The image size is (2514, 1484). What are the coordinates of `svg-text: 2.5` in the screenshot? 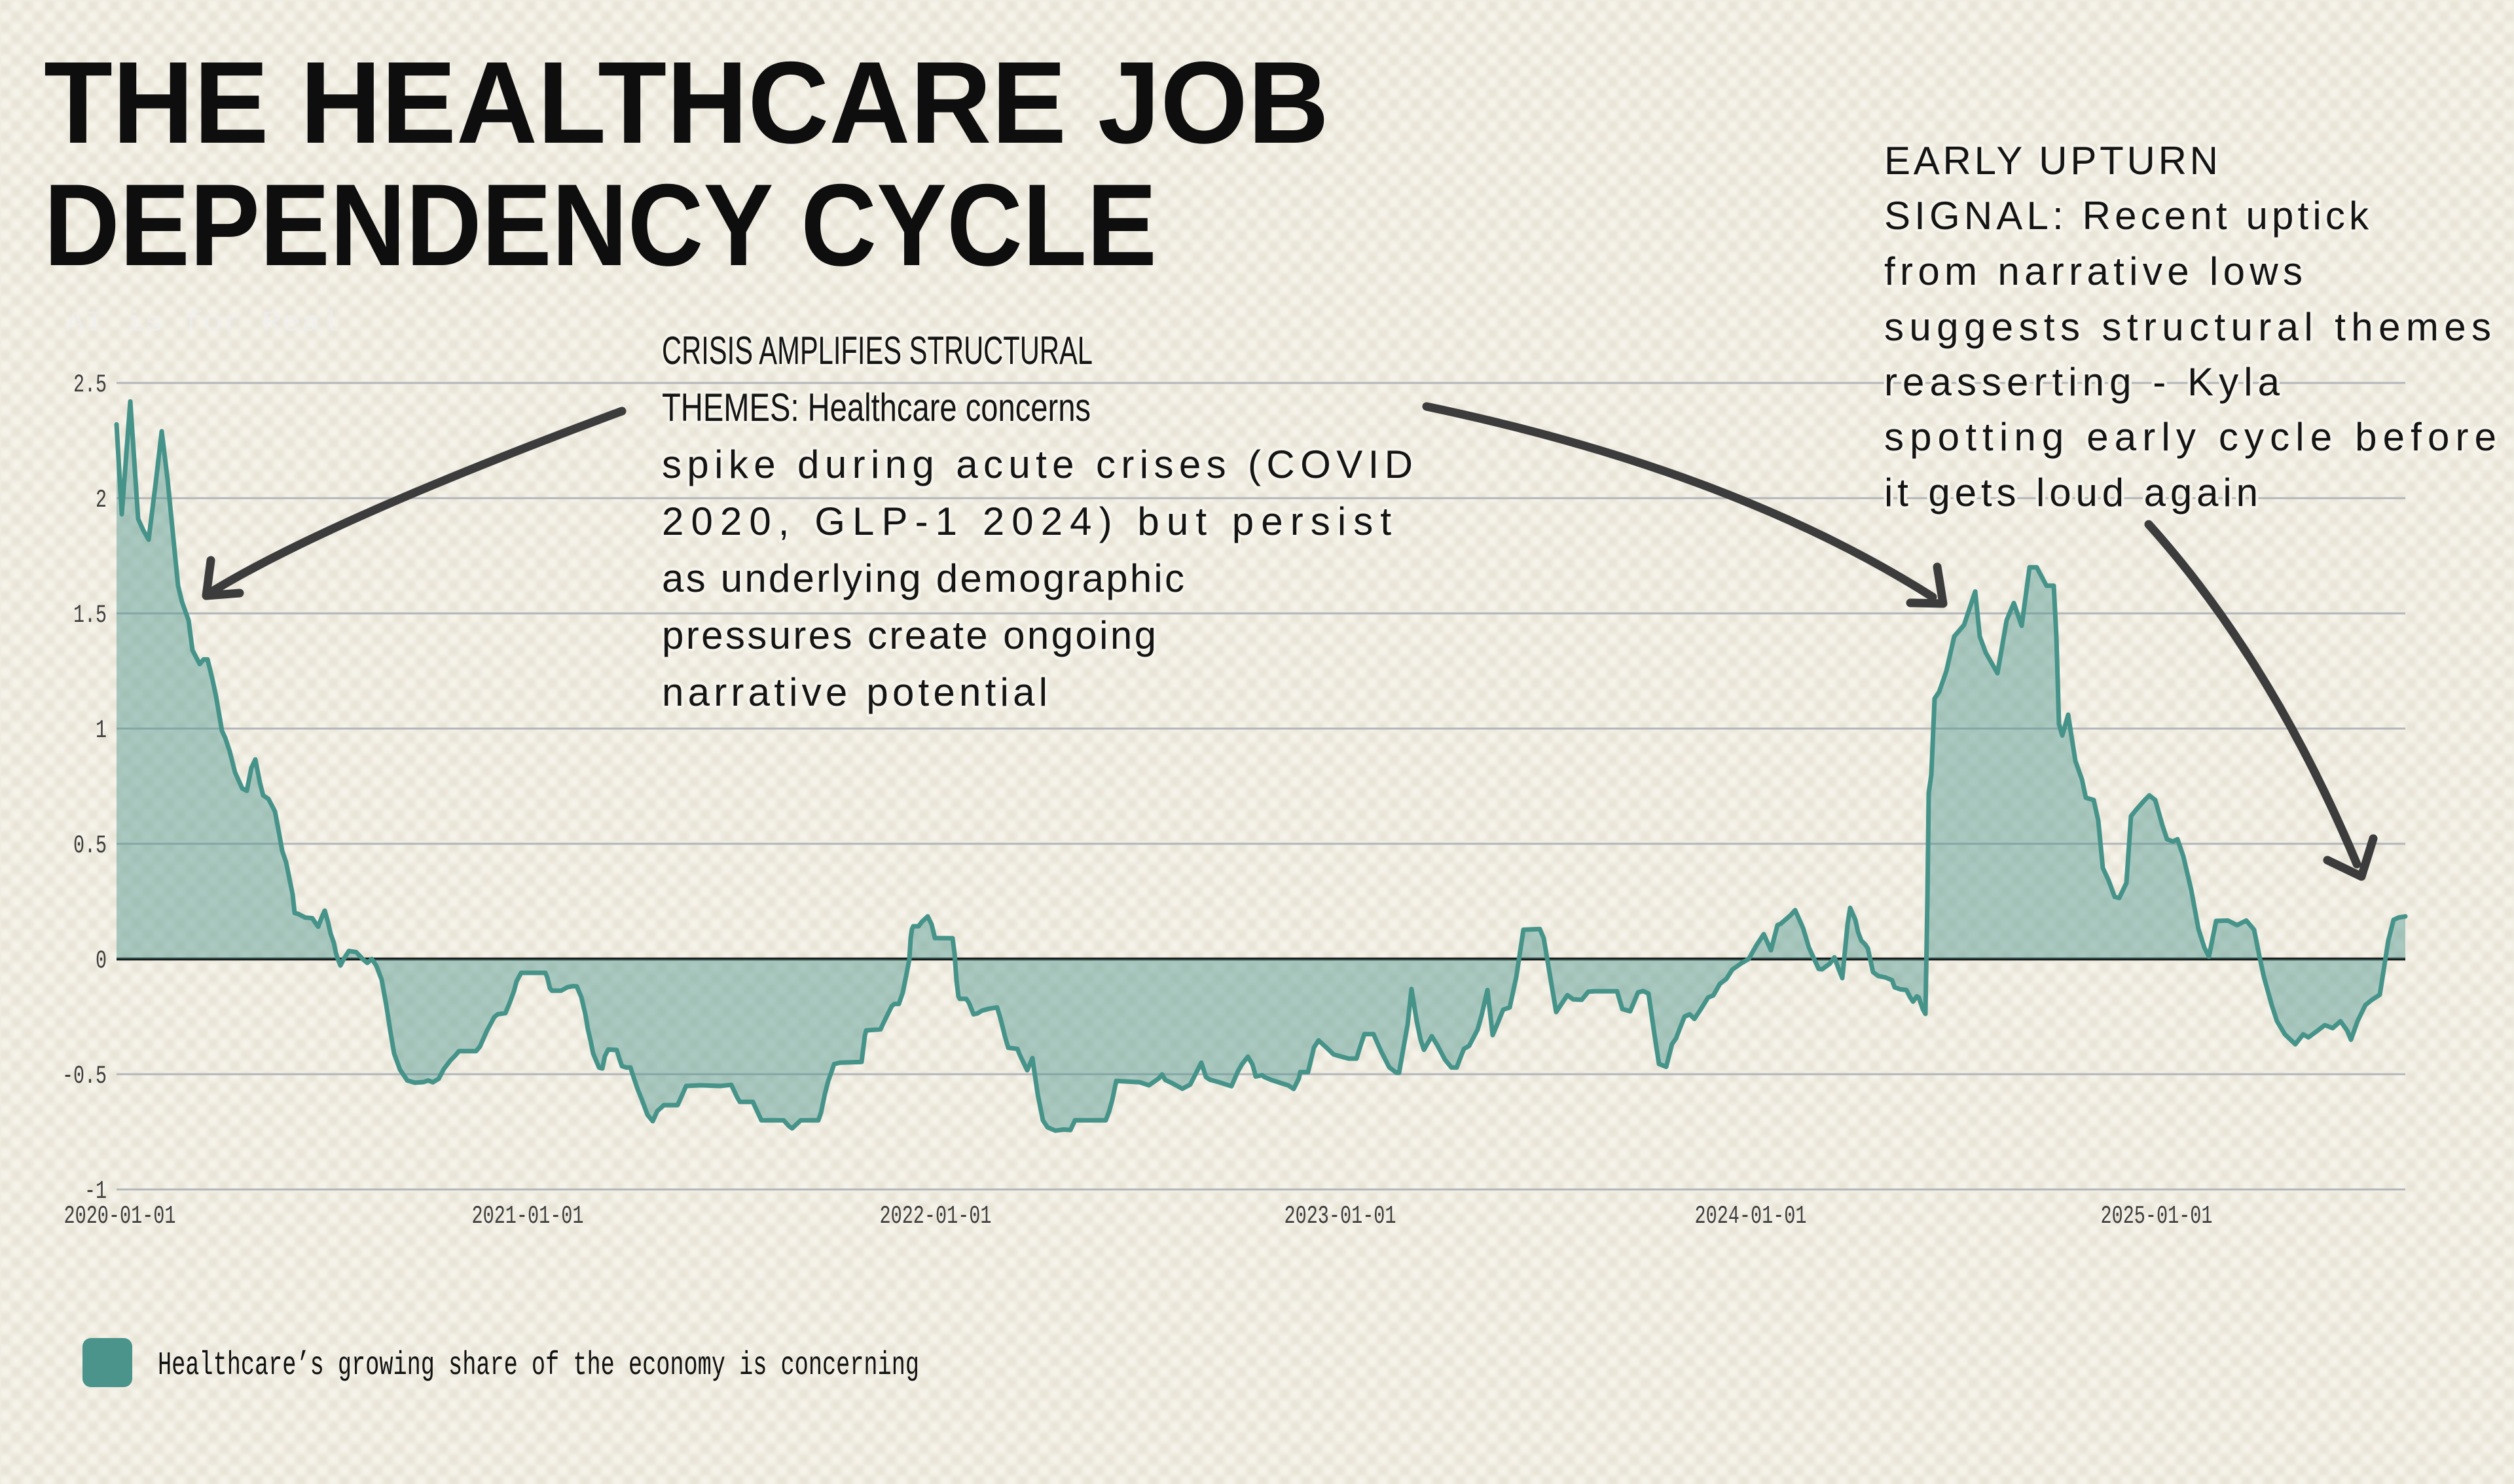 It's located at (90, 385).